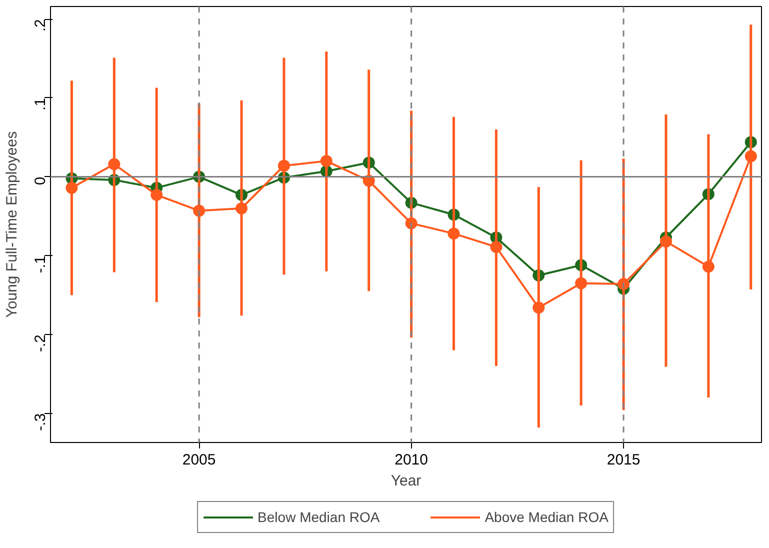 The width and height of the screenshot is (769, 548). Describe the element at coordinates (40, 265) in the screenshot. I see `y-tick-label: -.1` at that location.